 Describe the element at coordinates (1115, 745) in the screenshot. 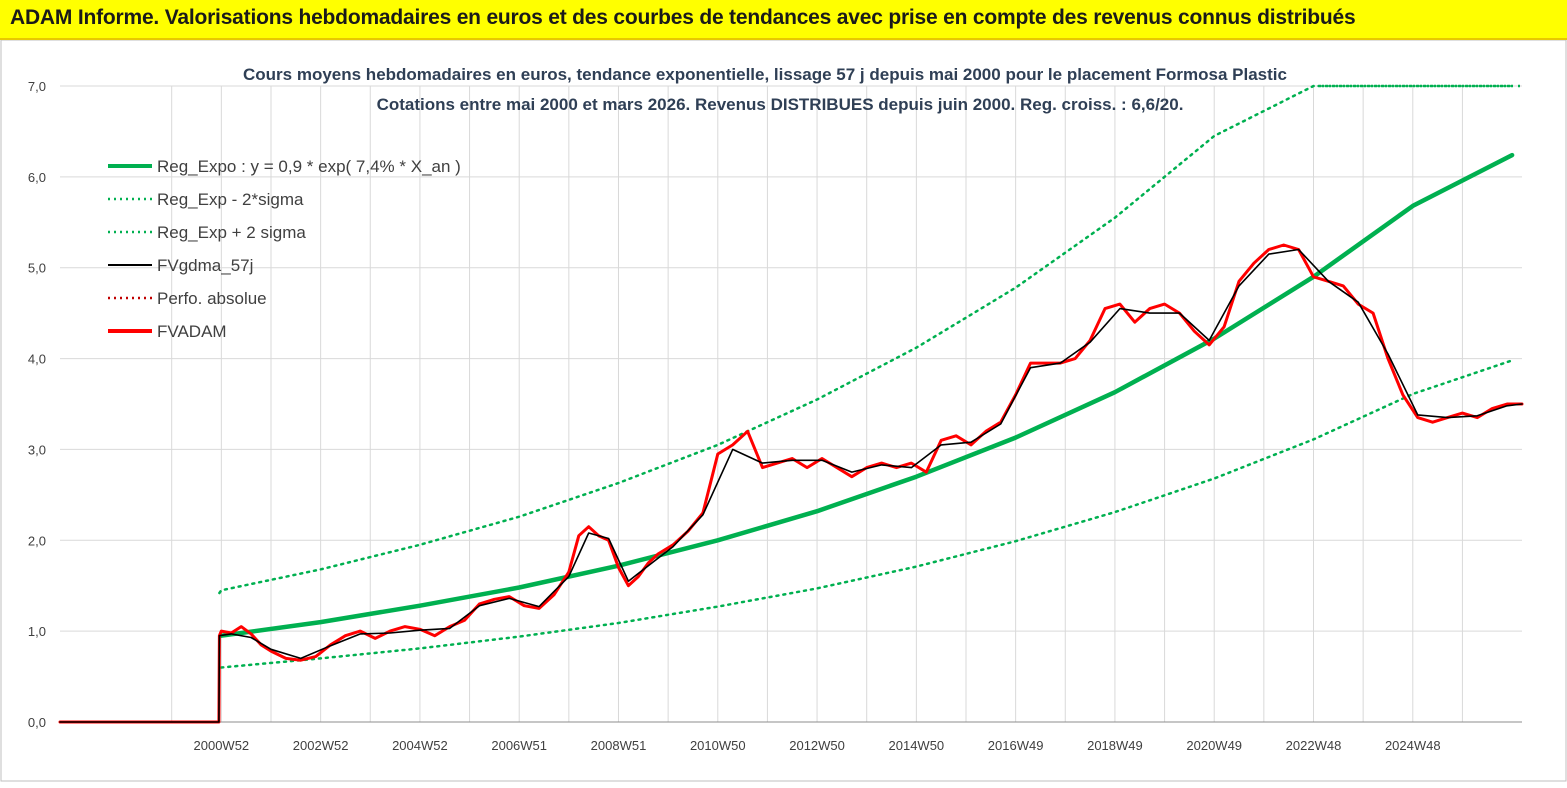

I see `x-tick-label: 2018W49` at that location.